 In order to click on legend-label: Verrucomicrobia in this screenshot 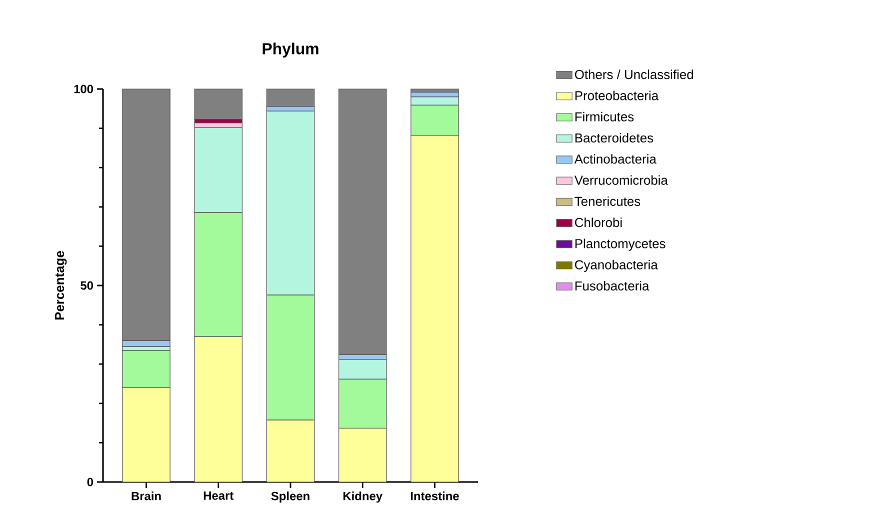, I will do `click(621, 180)`.